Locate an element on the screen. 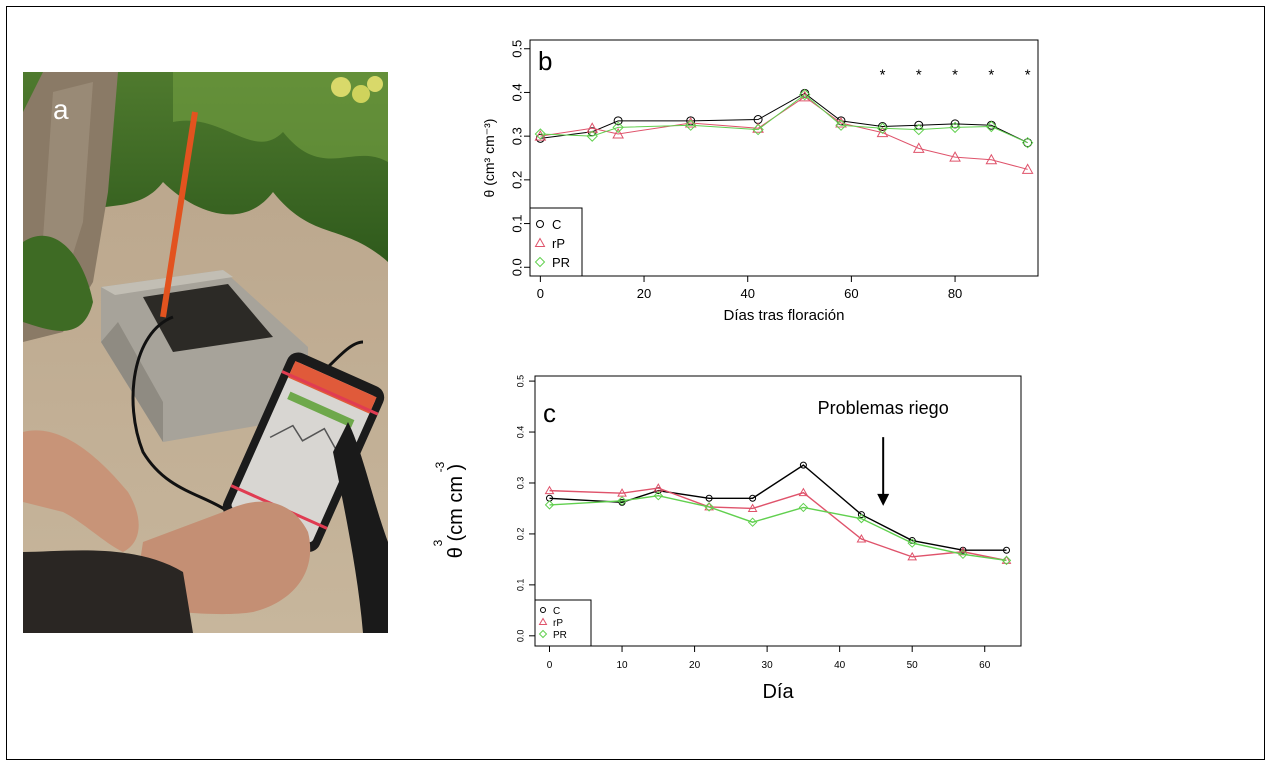 This screenshot has height=767, width=1273. x-tick-label-b: 40 is located at coordinates (747, 293).